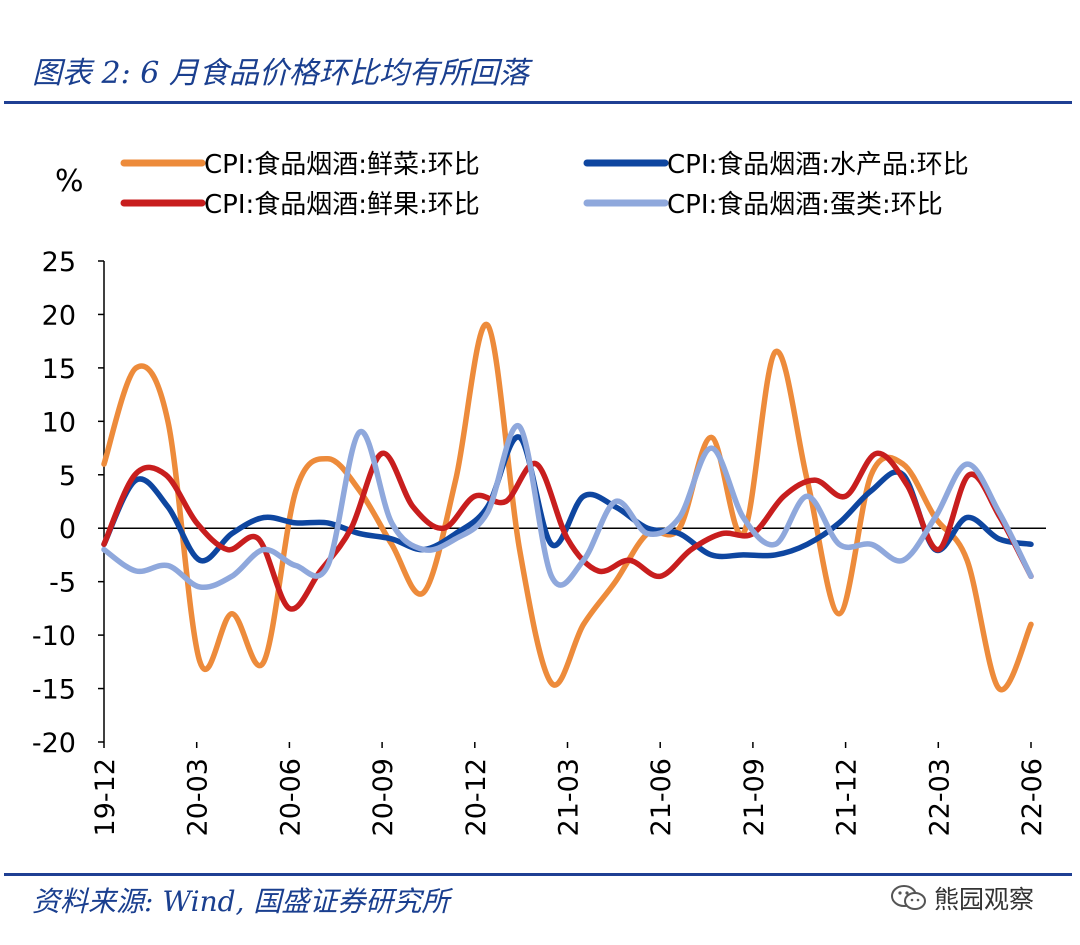 The height and width of the screenshot is (945, 1080). What do you see at coordinates (383, 797) in the screenshot?
I see `x-tick-label: 20-09` at bounding box center [383, 797].